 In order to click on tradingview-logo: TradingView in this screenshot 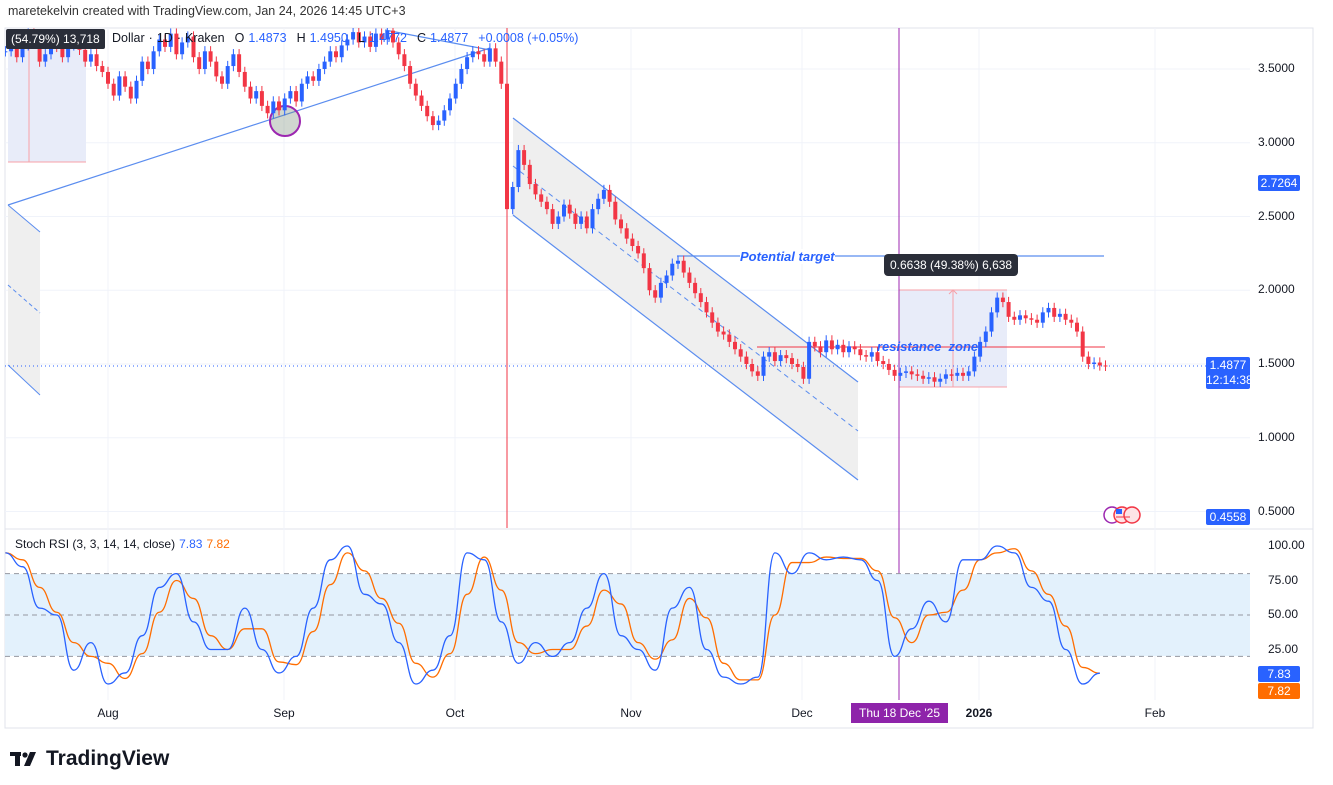, I will do `click(89, 759)`.